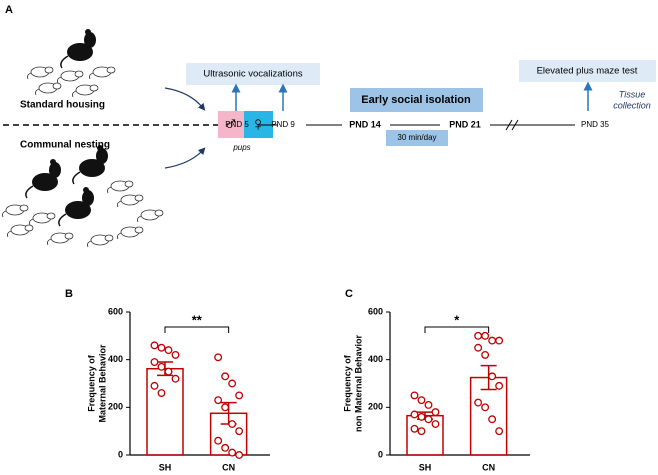 This screenshot has height=475, width=658. I want to click on usv: Ultrasonic vocalizations, so click(253, 74).